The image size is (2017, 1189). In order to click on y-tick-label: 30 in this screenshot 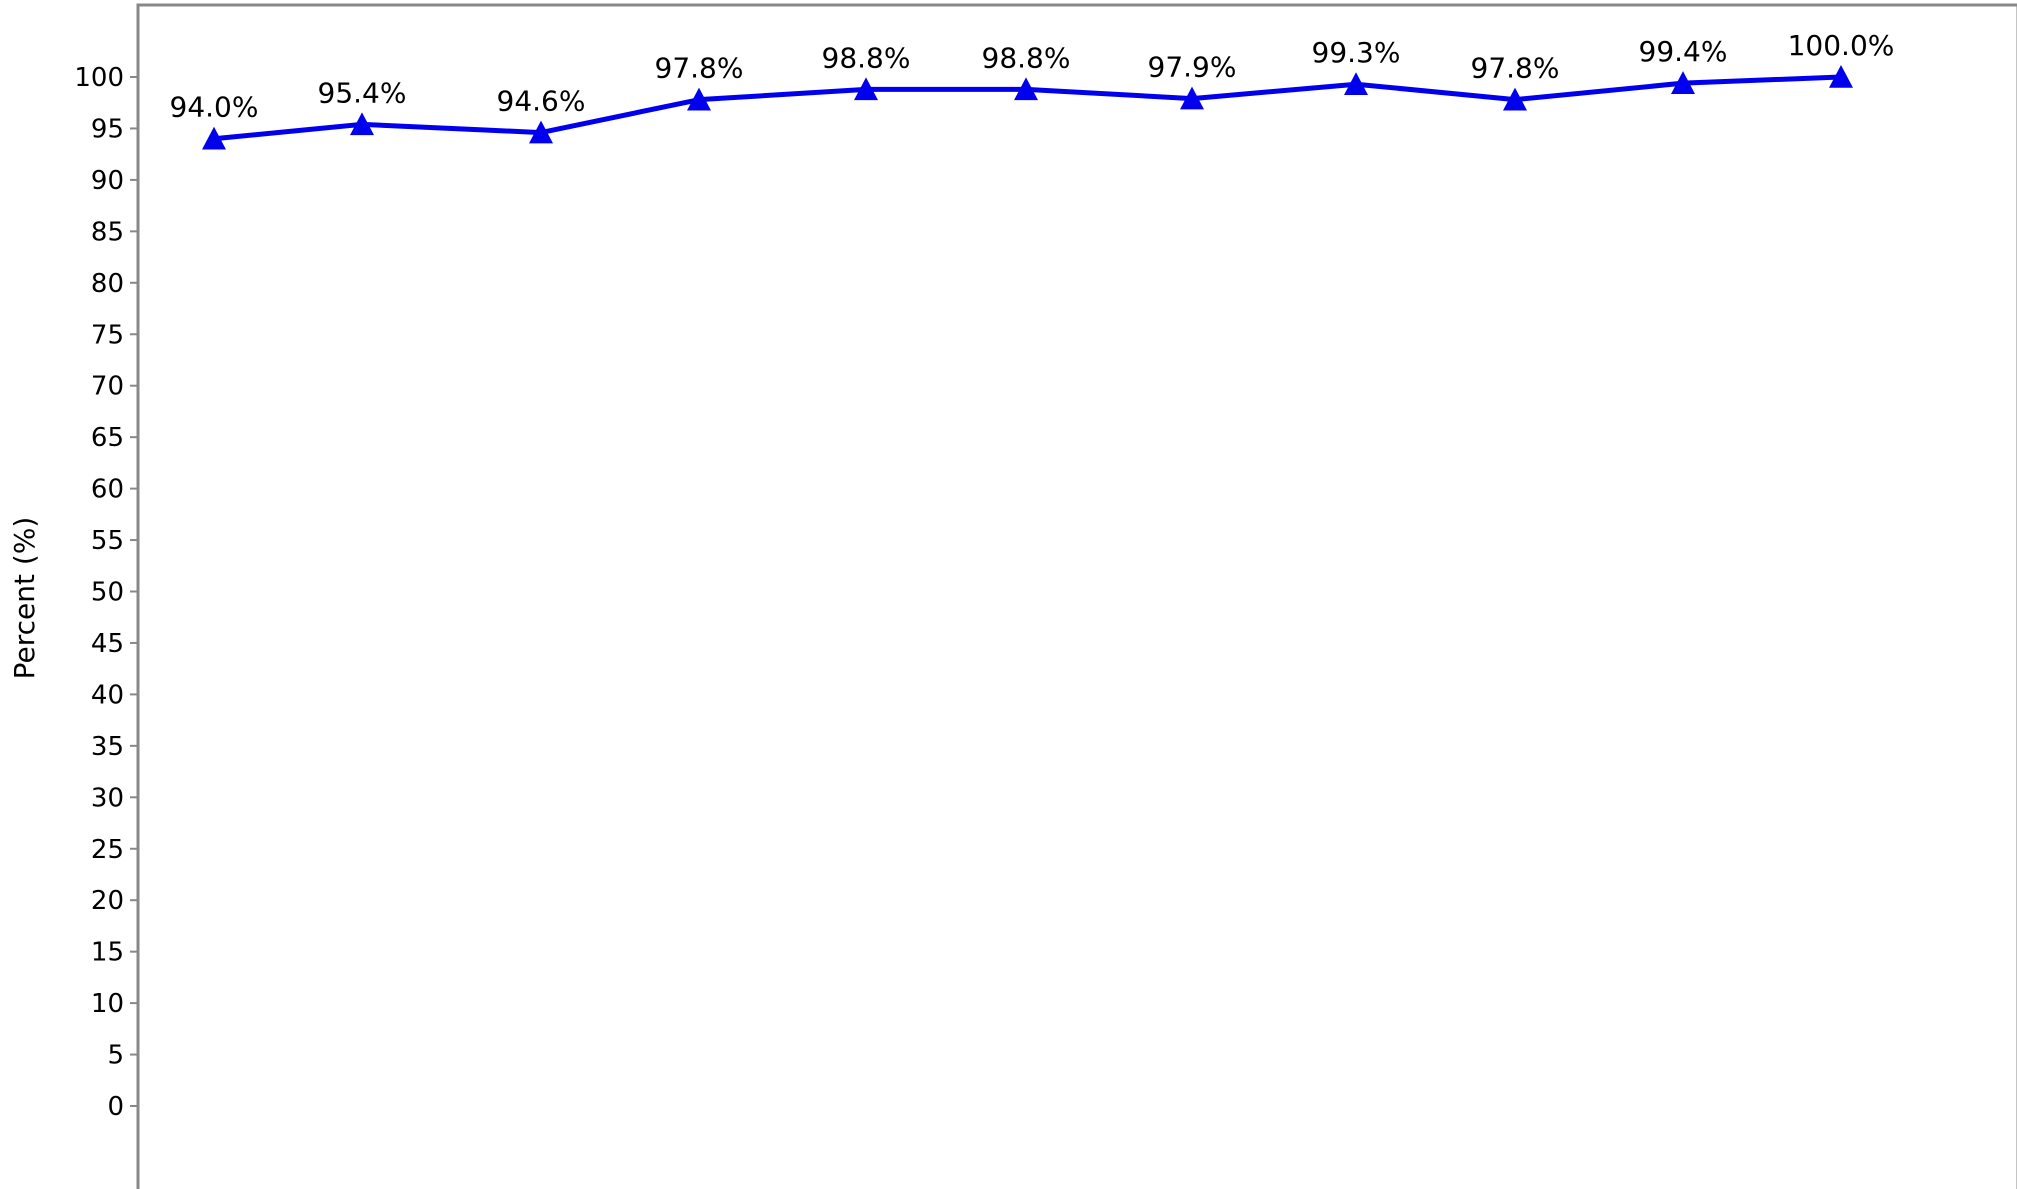, I will do `click(107, 798)`.